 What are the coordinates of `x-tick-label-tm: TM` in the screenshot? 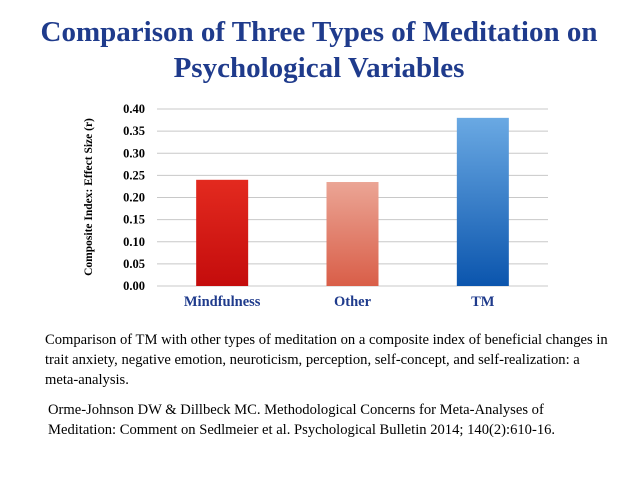 It's located at (483, 302).